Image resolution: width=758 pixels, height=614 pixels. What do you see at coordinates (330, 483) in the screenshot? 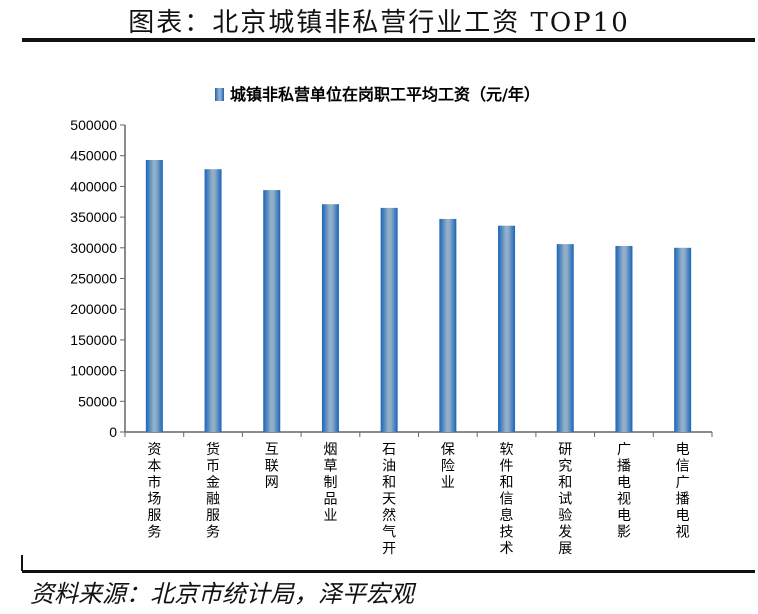
I see `x-tick-label: 烟草制品业` at bounding box center [330, 483].